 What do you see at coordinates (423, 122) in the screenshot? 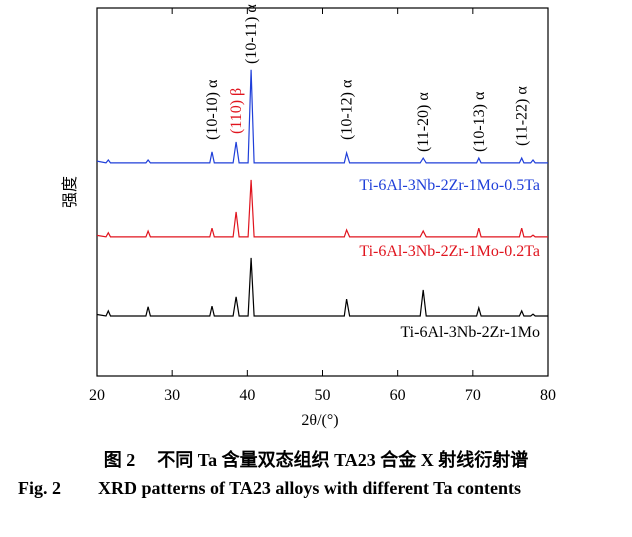
I see `peak-label: (11-20) α` at bounding box center [423, 122].